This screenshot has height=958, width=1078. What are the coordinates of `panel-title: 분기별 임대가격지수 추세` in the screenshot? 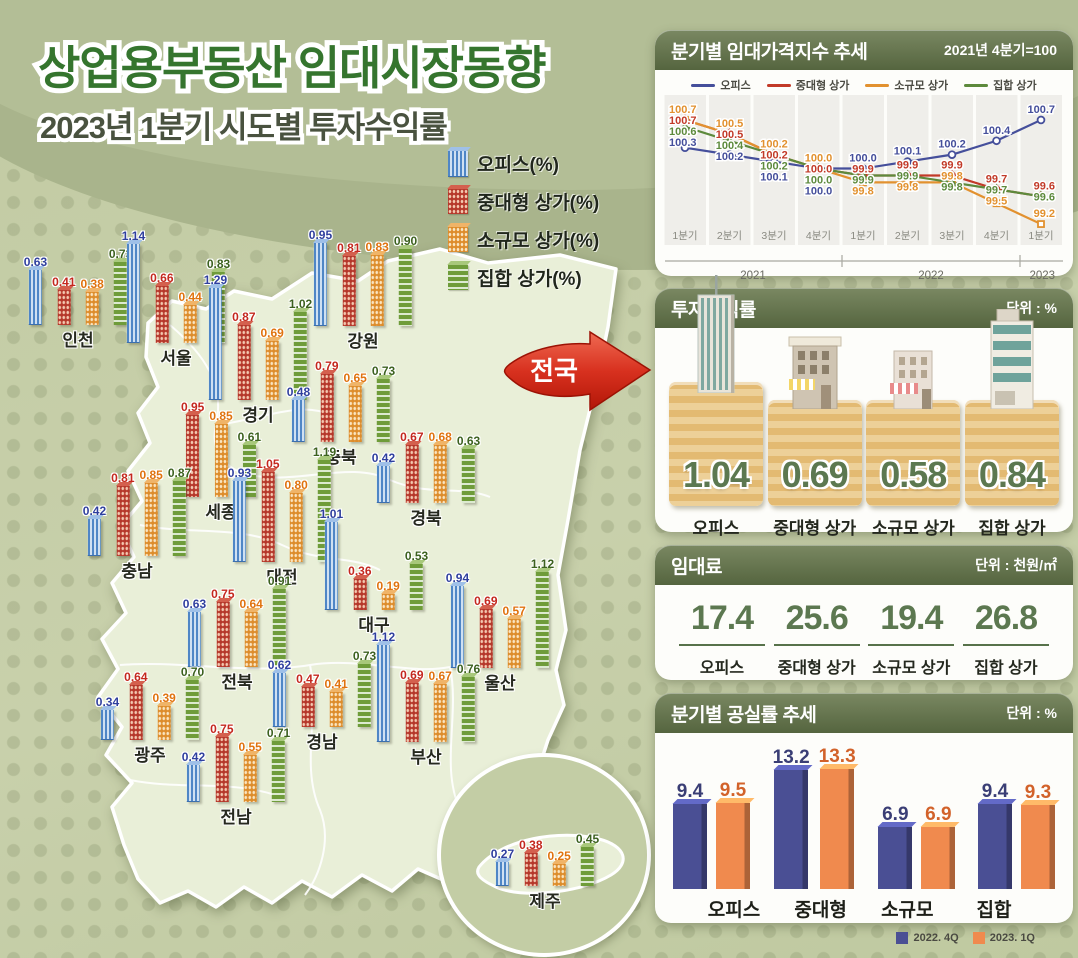 It's located at (769, 52).